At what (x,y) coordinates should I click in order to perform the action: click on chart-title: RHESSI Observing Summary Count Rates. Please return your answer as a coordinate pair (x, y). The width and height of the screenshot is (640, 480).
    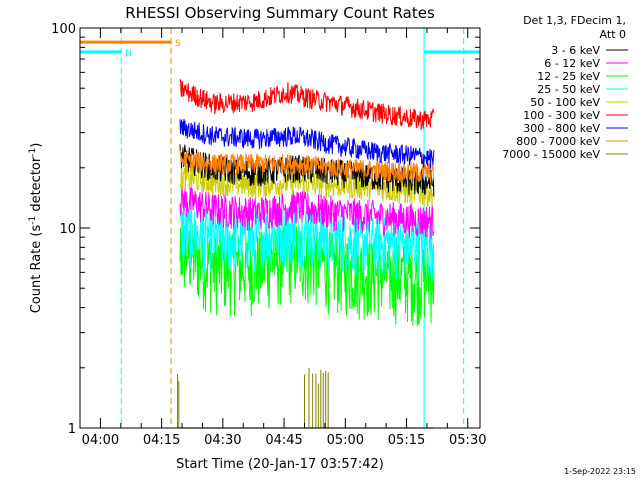
    Looking at the image, I should click on (280, 13).